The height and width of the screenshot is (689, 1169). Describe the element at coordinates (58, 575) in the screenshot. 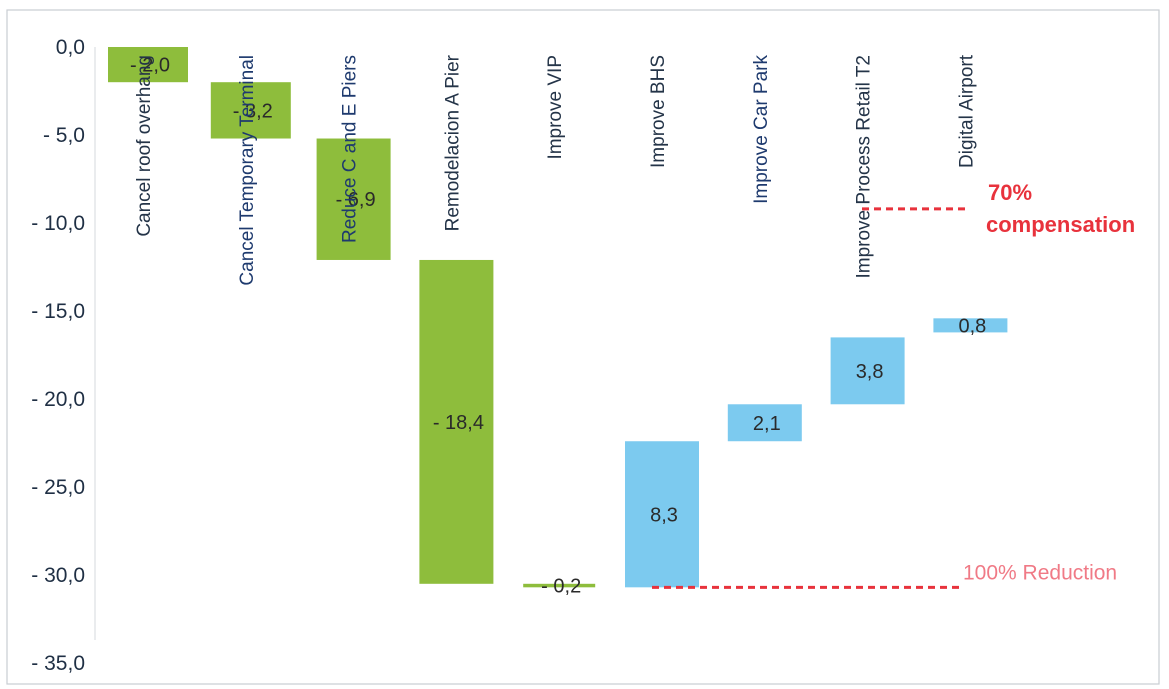

I see `y-tick-label: - 30,0` at that location.